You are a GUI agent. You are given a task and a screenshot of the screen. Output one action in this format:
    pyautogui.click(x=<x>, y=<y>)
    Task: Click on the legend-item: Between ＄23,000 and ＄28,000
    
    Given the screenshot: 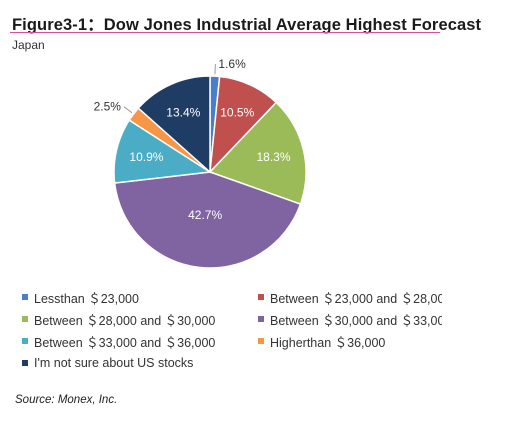 What is the action you would take?
    pyautogui.click(x=350, y=297)
    